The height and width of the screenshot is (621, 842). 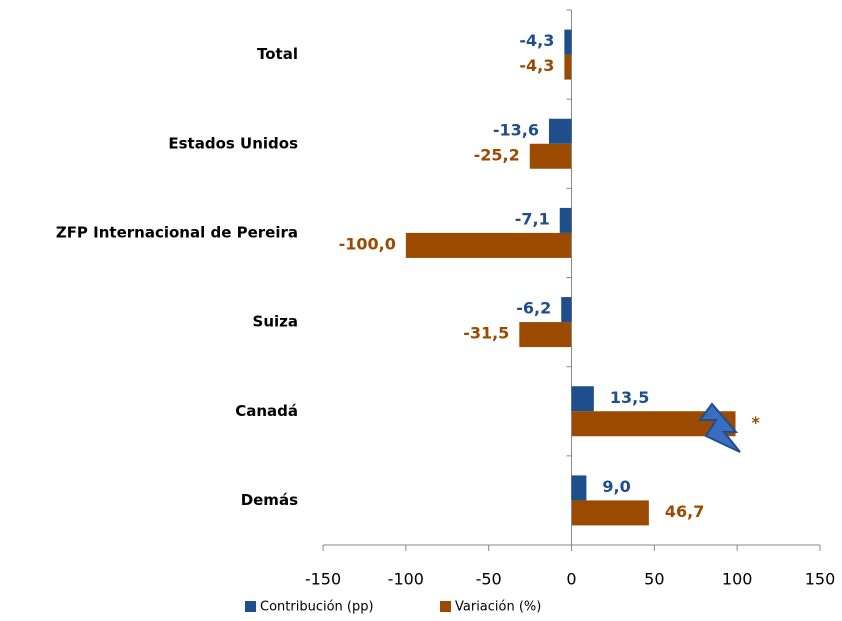 What do you see at coordinates (406, 579) in the screenshot?
I see `x-tick-label: -100` at bounding box center [406, 579].